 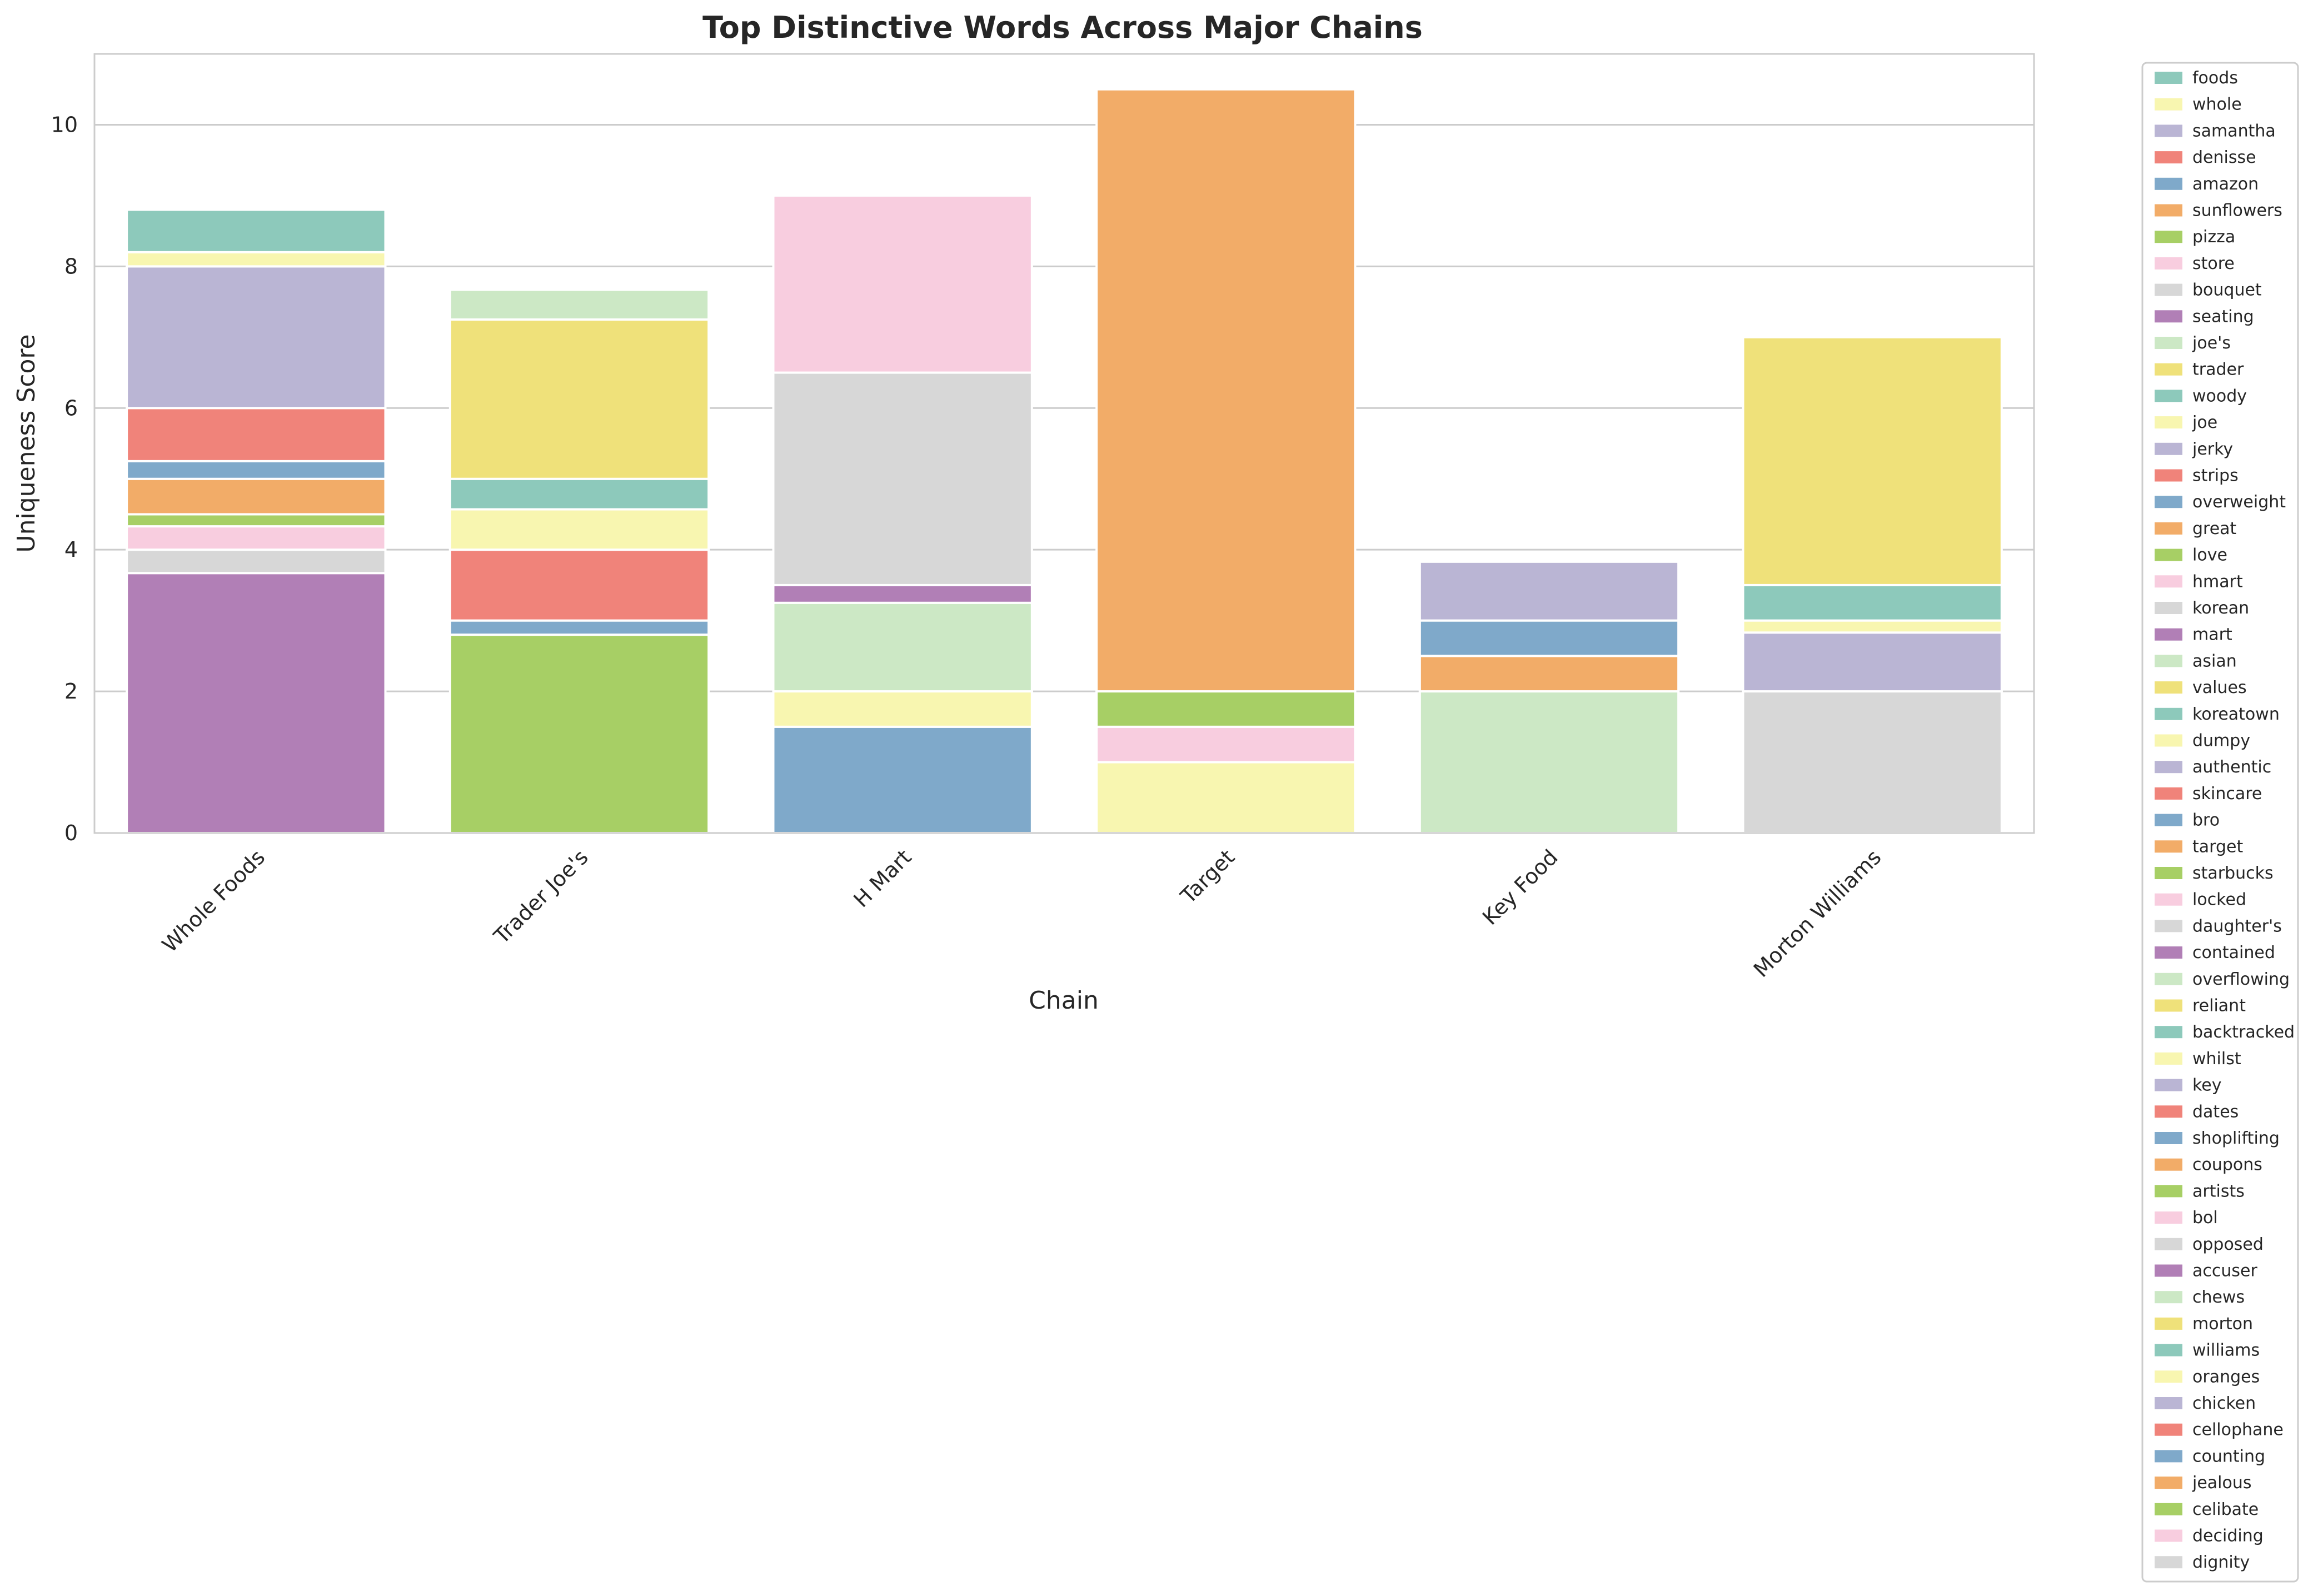 I want to click on legend-item: authentic, so click(x=2213, y=767).